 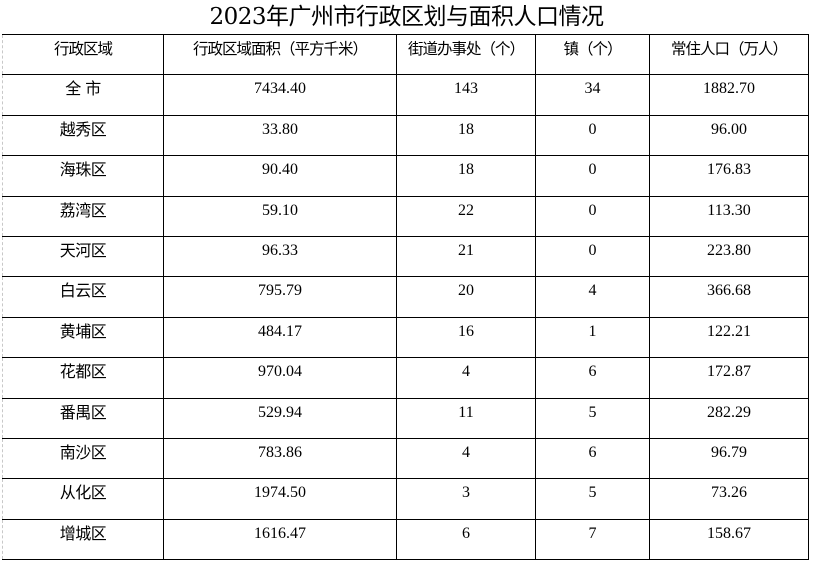 What do you see at coordinates (83, 499) in the screenshot?
I see `district-name-cell: 从化区` at bounding box center [83, 499].